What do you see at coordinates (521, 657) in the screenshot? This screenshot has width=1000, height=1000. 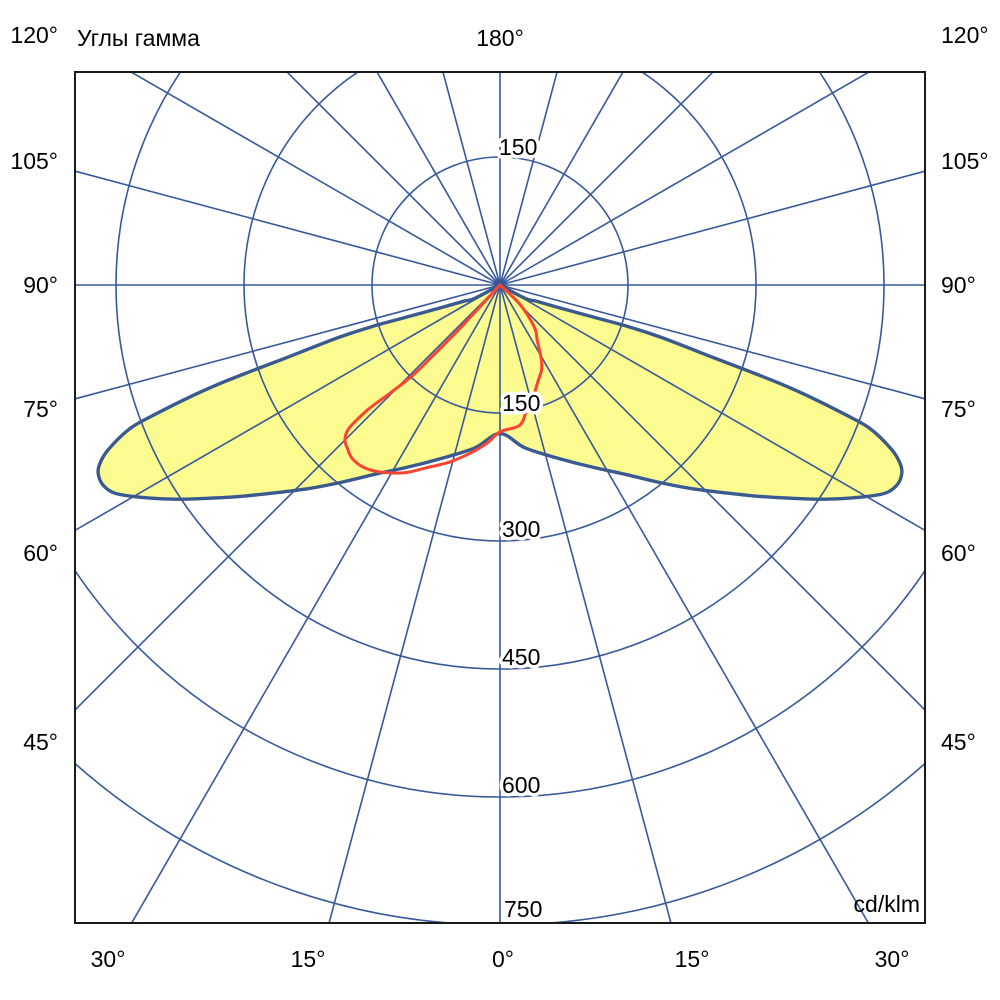 I see `radial-tick-label-3: 450` at bounding box center [521, 657].